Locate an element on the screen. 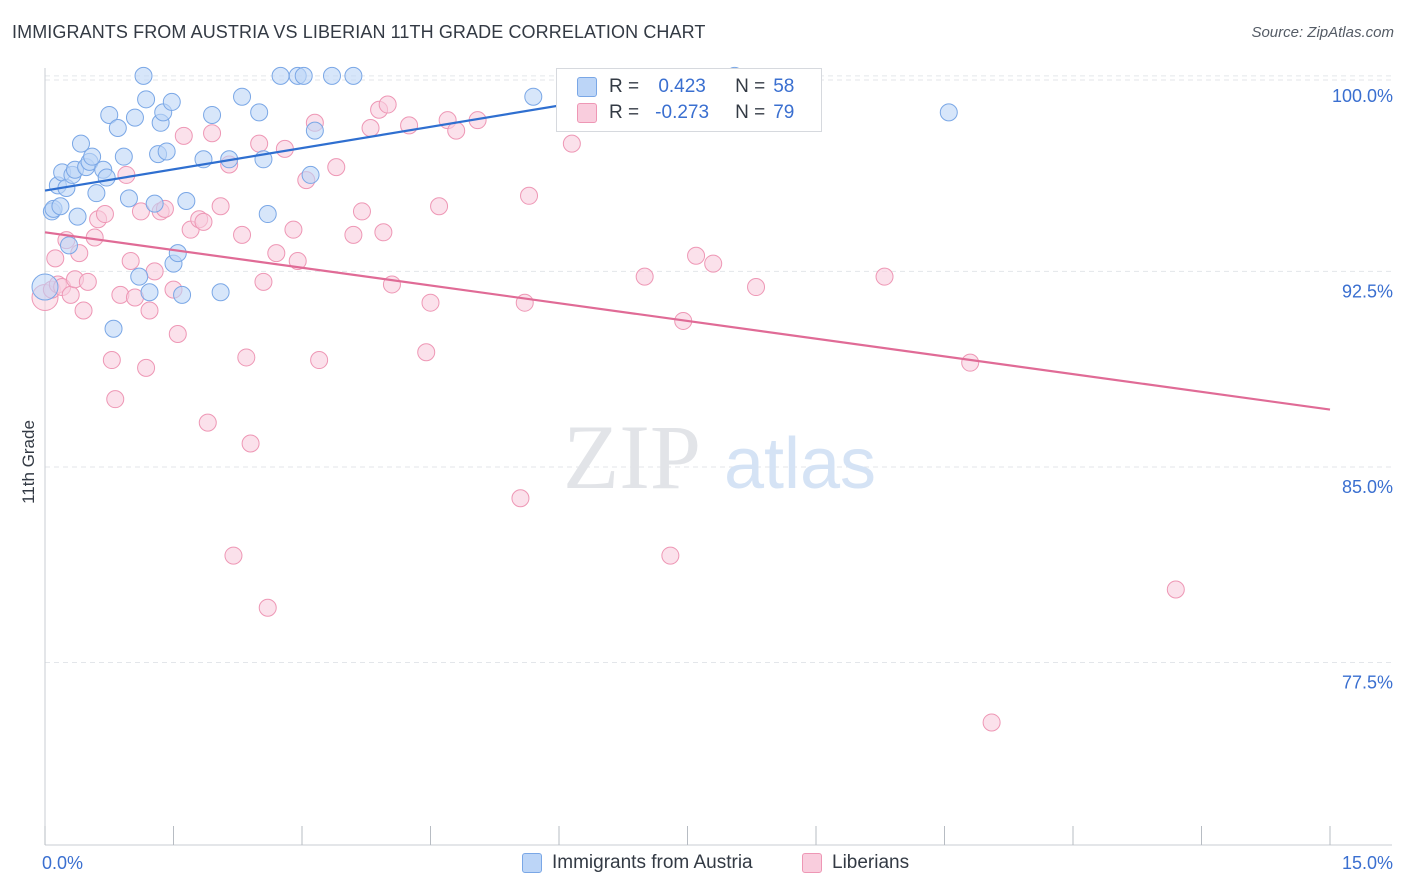 This screenshot has width=1406, height=892. legend-item-liberians: Liberians is located at coordinates (855, 863).